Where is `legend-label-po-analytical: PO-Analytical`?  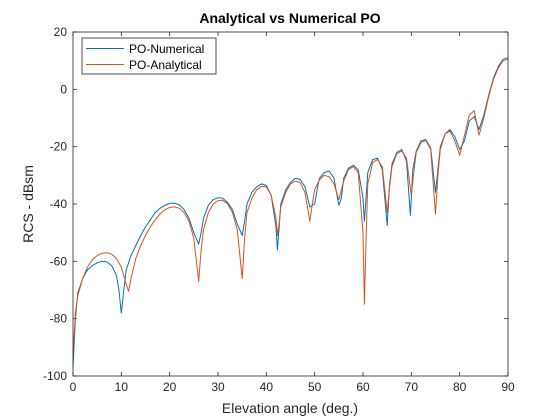 legend-label-po-analytical: PO-Analytical is located at coordinates (165, 65).